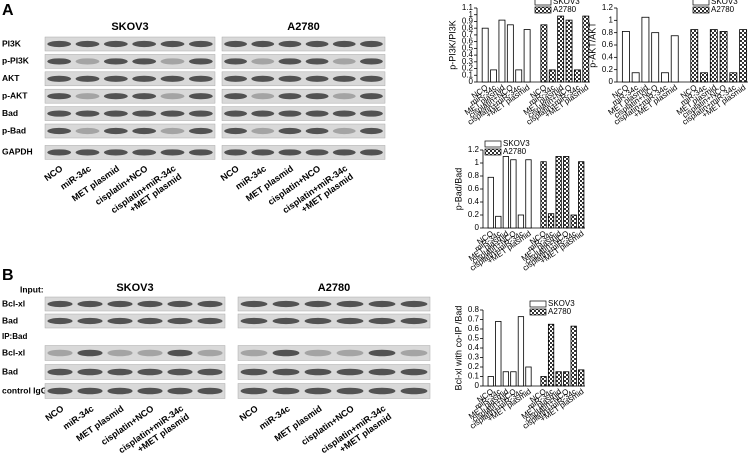 The height and width of the screenshot is (457, 753). What do you see at coordinates (15, 95) in the screenshot?
I see `row-label: p-AKT` at bounding box center [15, 95].